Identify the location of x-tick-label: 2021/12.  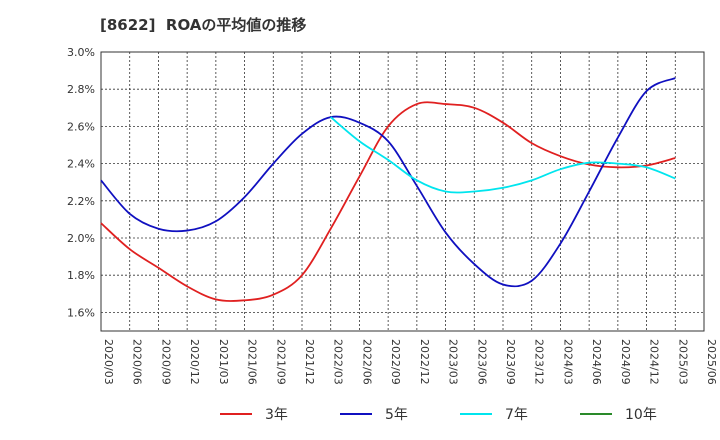
(309, 362).